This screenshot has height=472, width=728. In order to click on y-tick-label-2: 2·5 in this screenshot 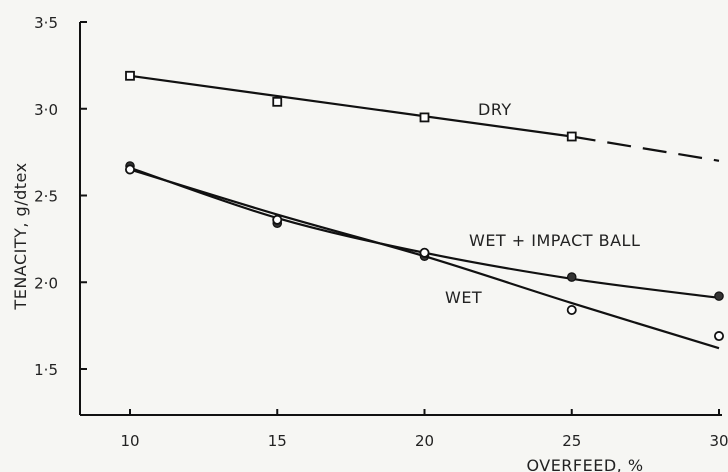, I will do `click(46, 197)`.